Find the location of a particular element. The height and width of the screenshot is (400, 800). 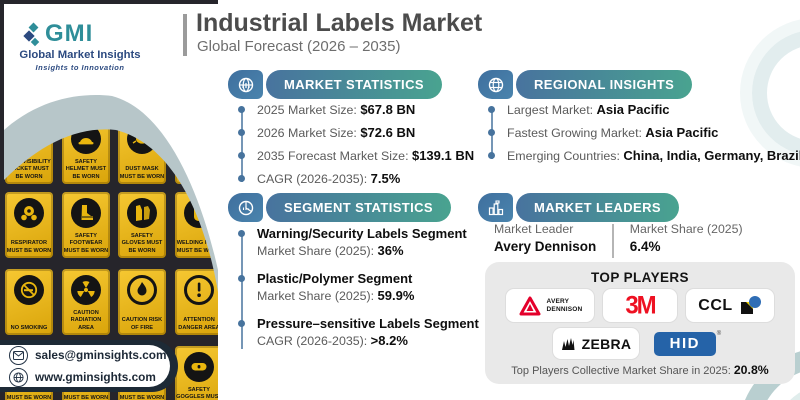

stat-value: 7.5% is located at coordinates (385, 178).